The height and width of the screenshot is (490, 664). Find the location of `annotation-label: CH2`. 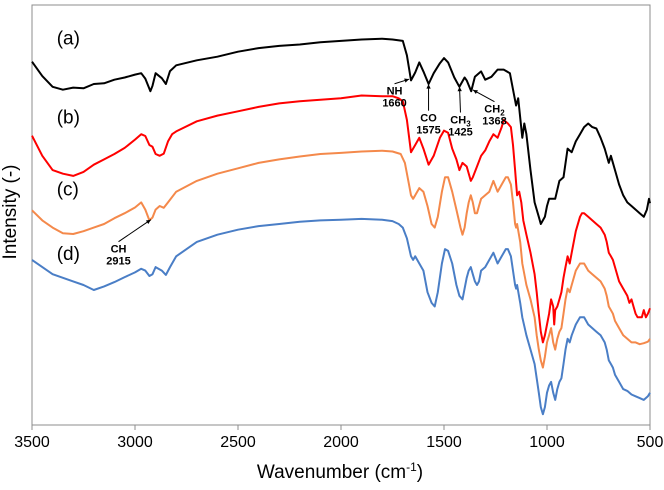

annotation-label: CH2 is located at coordinates (494, 111).